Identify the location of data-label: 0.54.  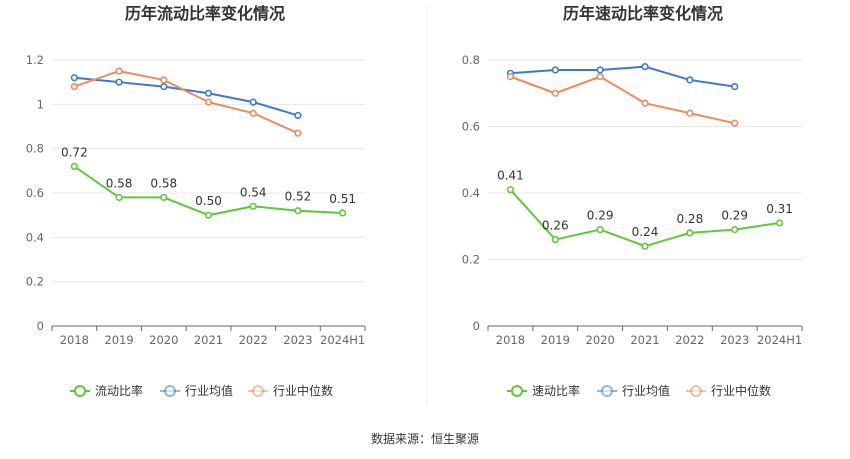
(253, 192).